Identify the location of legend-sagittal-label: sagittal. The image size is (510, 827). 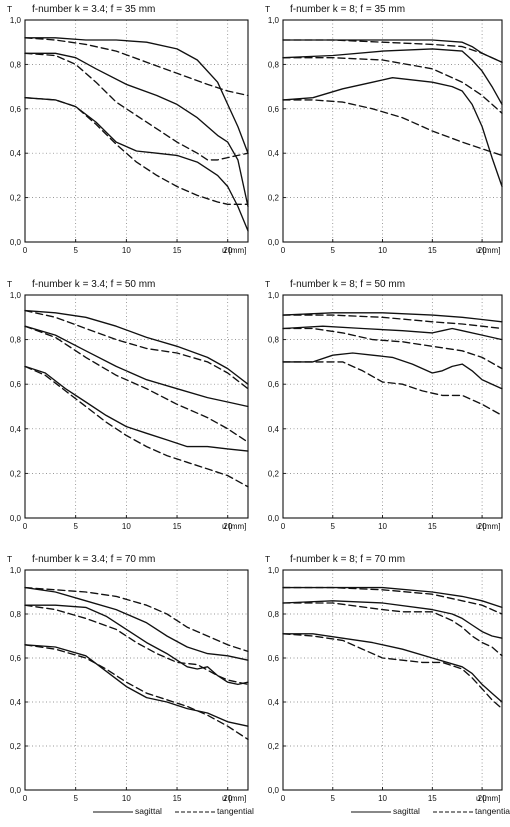
(406, 811).